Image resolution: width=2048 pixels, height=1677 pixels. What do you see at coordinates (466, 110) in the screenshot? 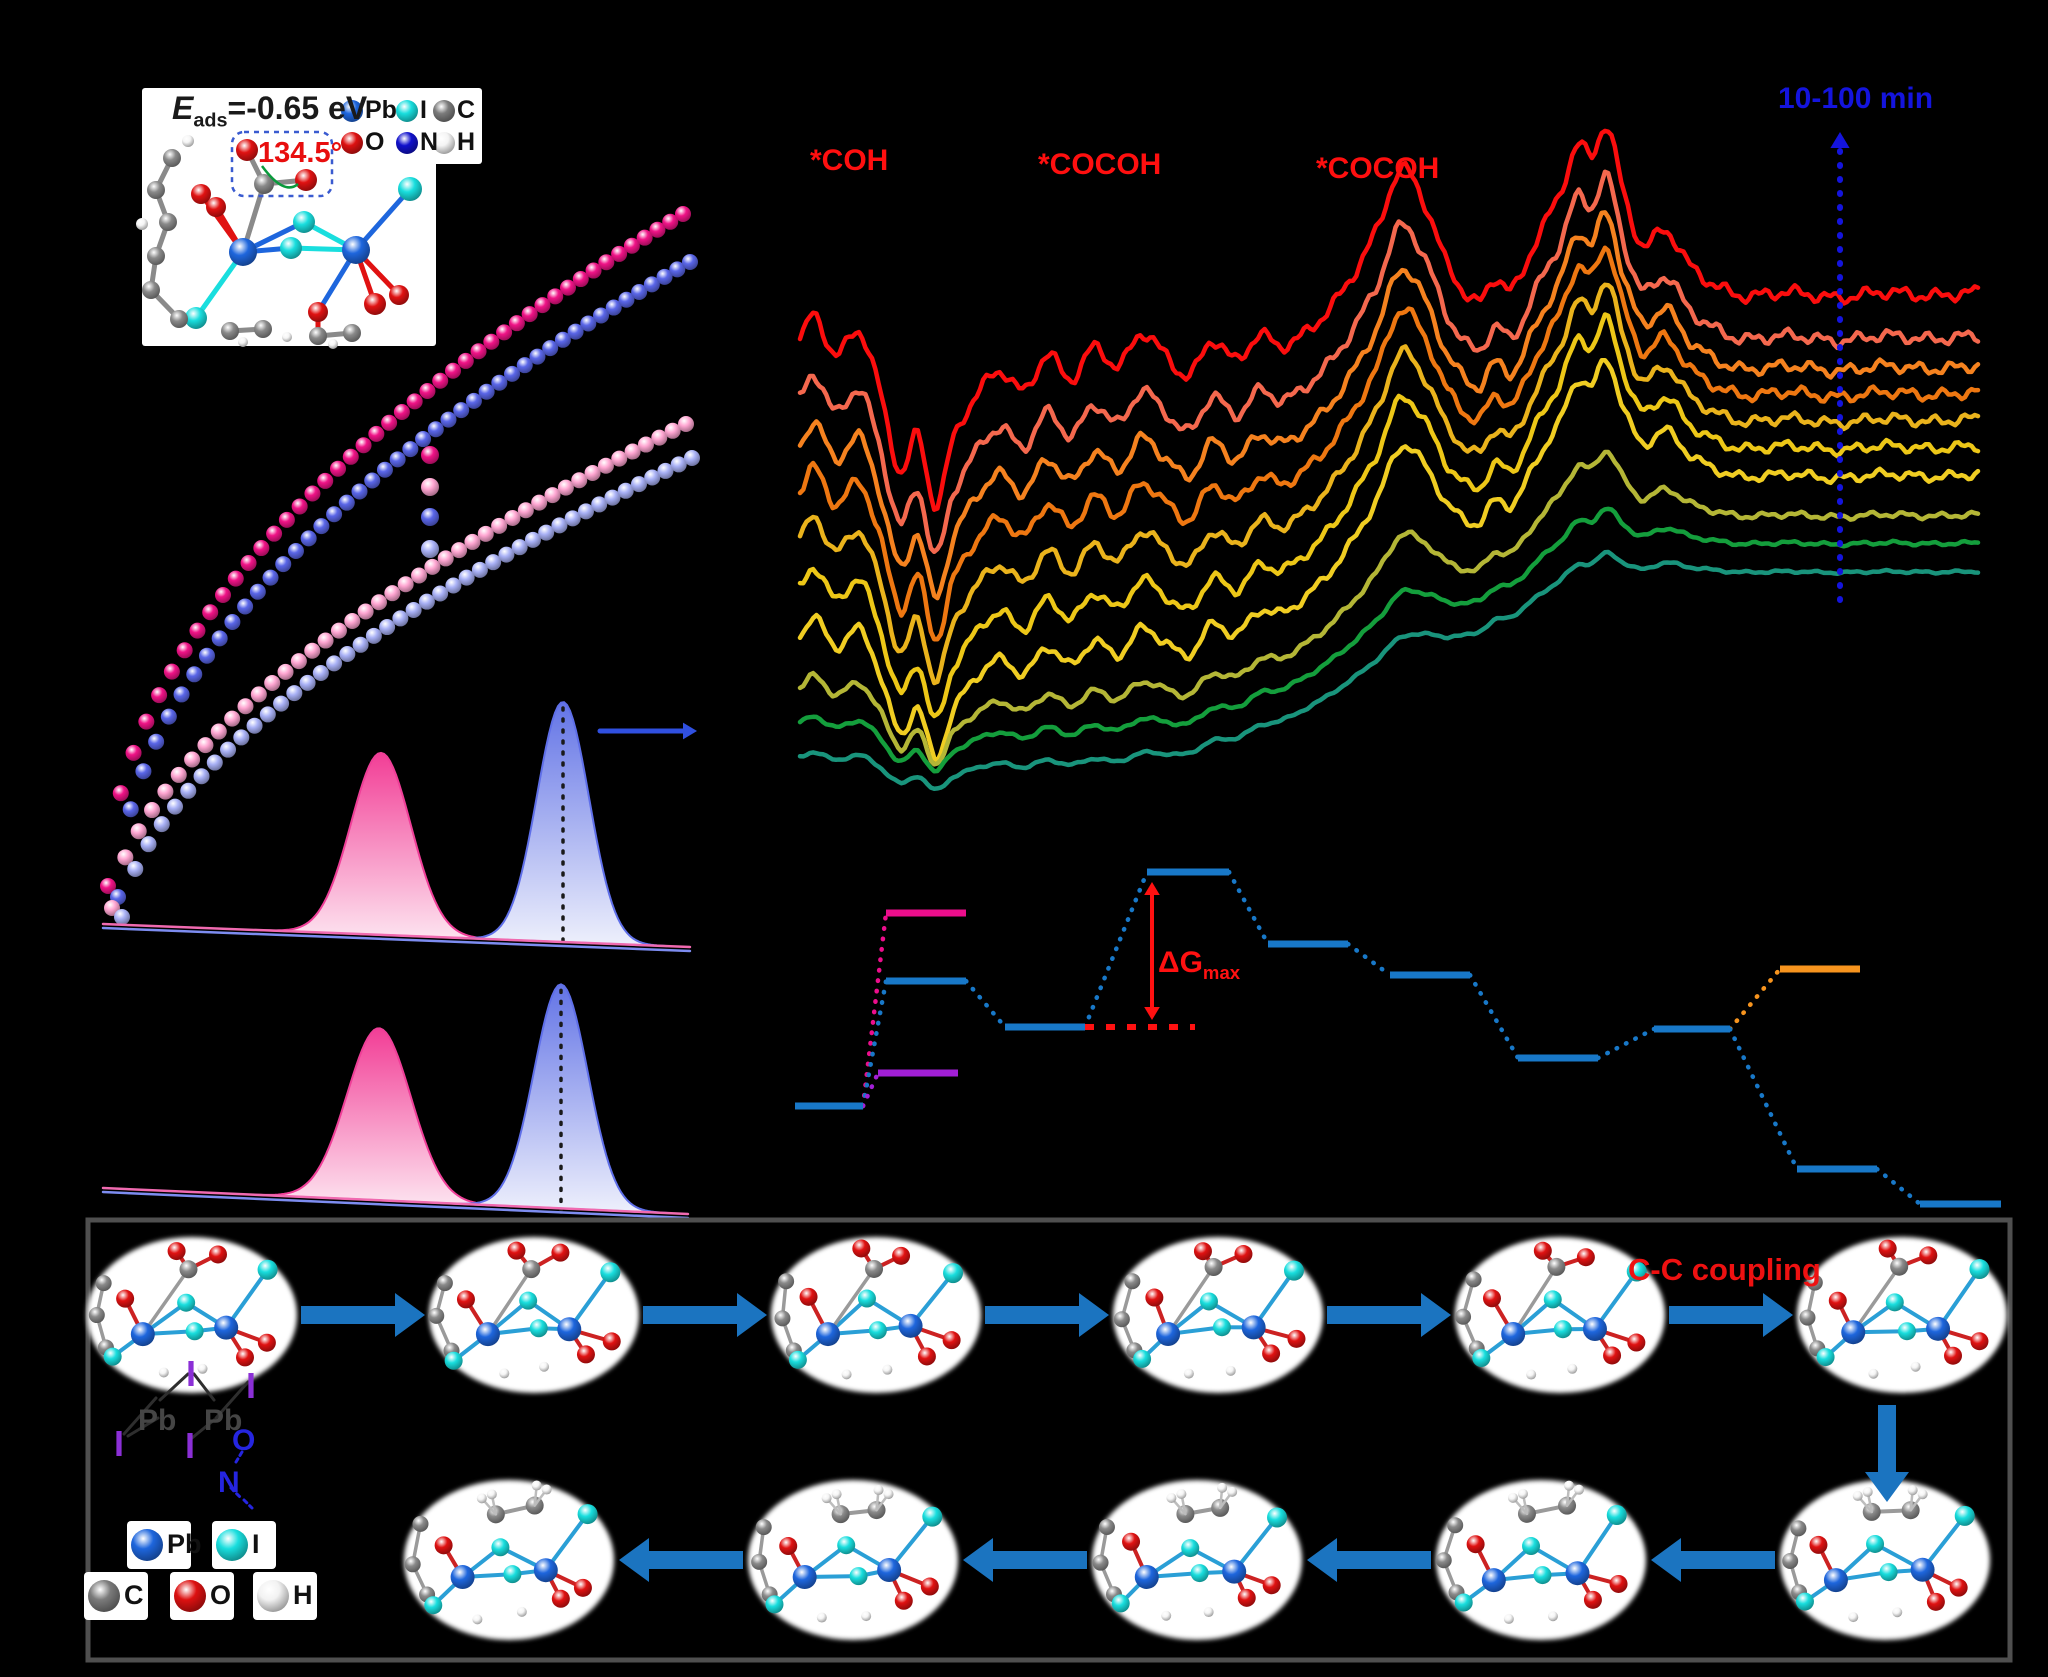
I see `atom-legend-label-c: C` at bounding box center [466, 110].